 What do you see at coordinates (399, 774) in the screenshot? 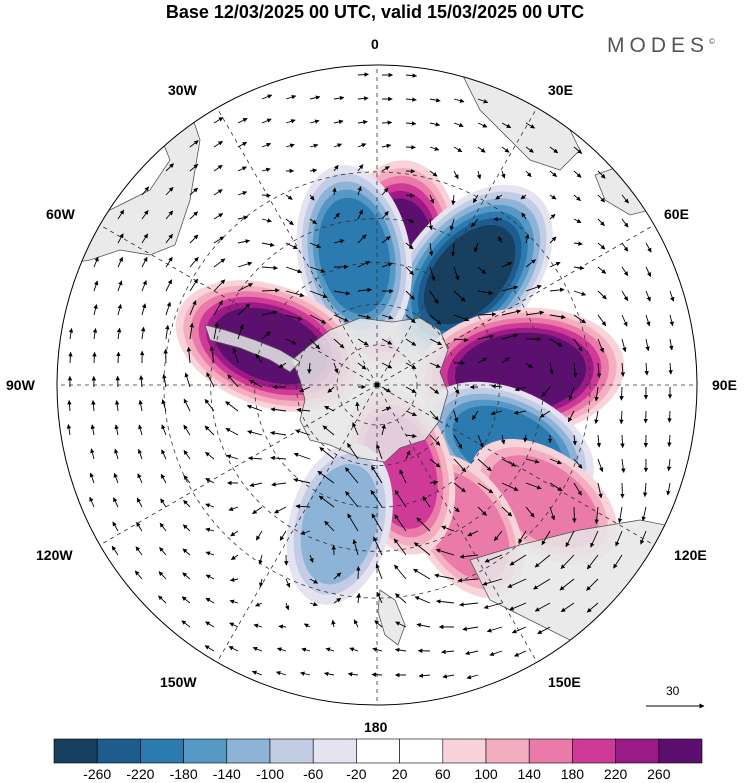
I see `colorbar-tick-label: 20` at bounding box center [399, 774].